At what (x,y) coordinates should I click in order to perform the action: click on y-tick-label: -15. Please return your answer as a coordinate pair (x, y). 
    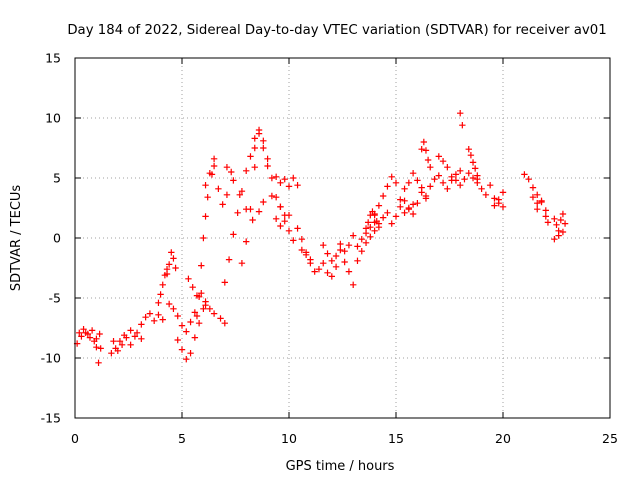
    Looking at the image, I should click on (51, 418).